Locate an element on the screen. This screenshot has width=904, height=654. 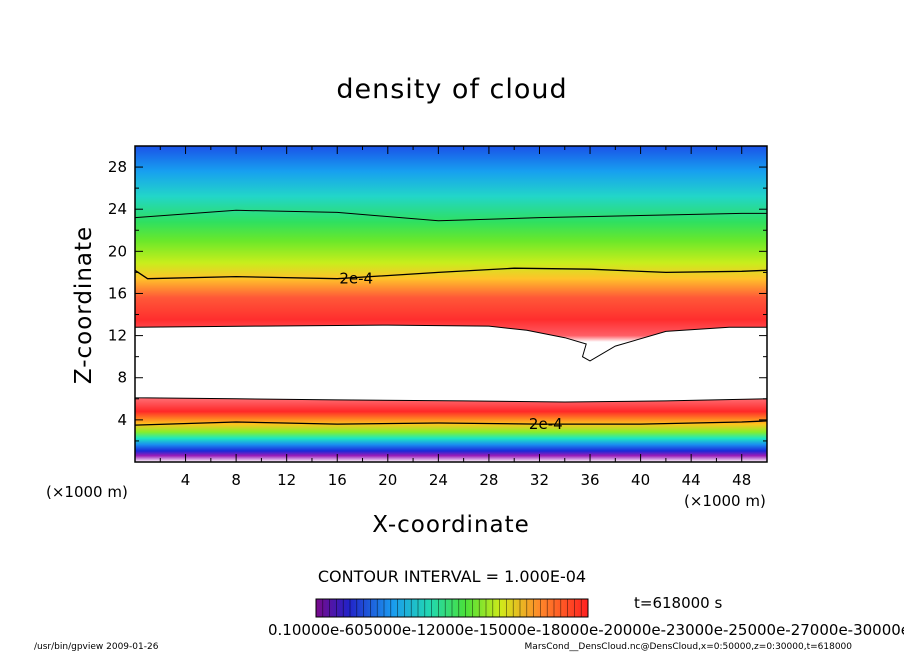
y-tick-label: 4 is located at coordinates (122, 420).